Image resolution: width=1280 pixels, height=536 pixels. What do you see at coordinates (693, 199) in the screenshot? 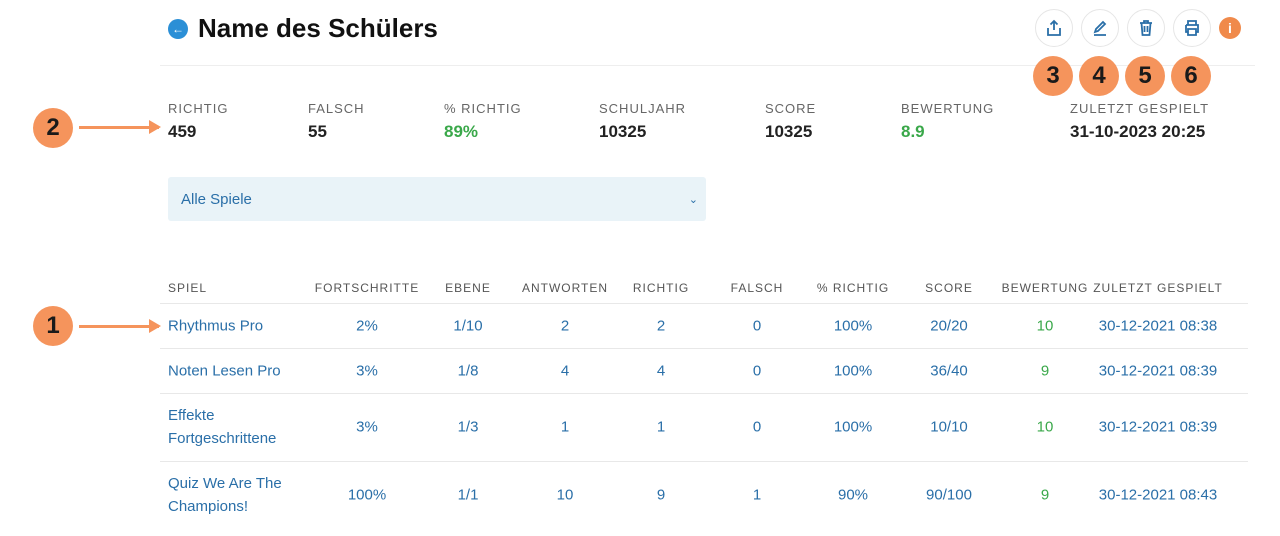
I see `chevron-down-icon: ⌄` at bounding box center [693, 199].